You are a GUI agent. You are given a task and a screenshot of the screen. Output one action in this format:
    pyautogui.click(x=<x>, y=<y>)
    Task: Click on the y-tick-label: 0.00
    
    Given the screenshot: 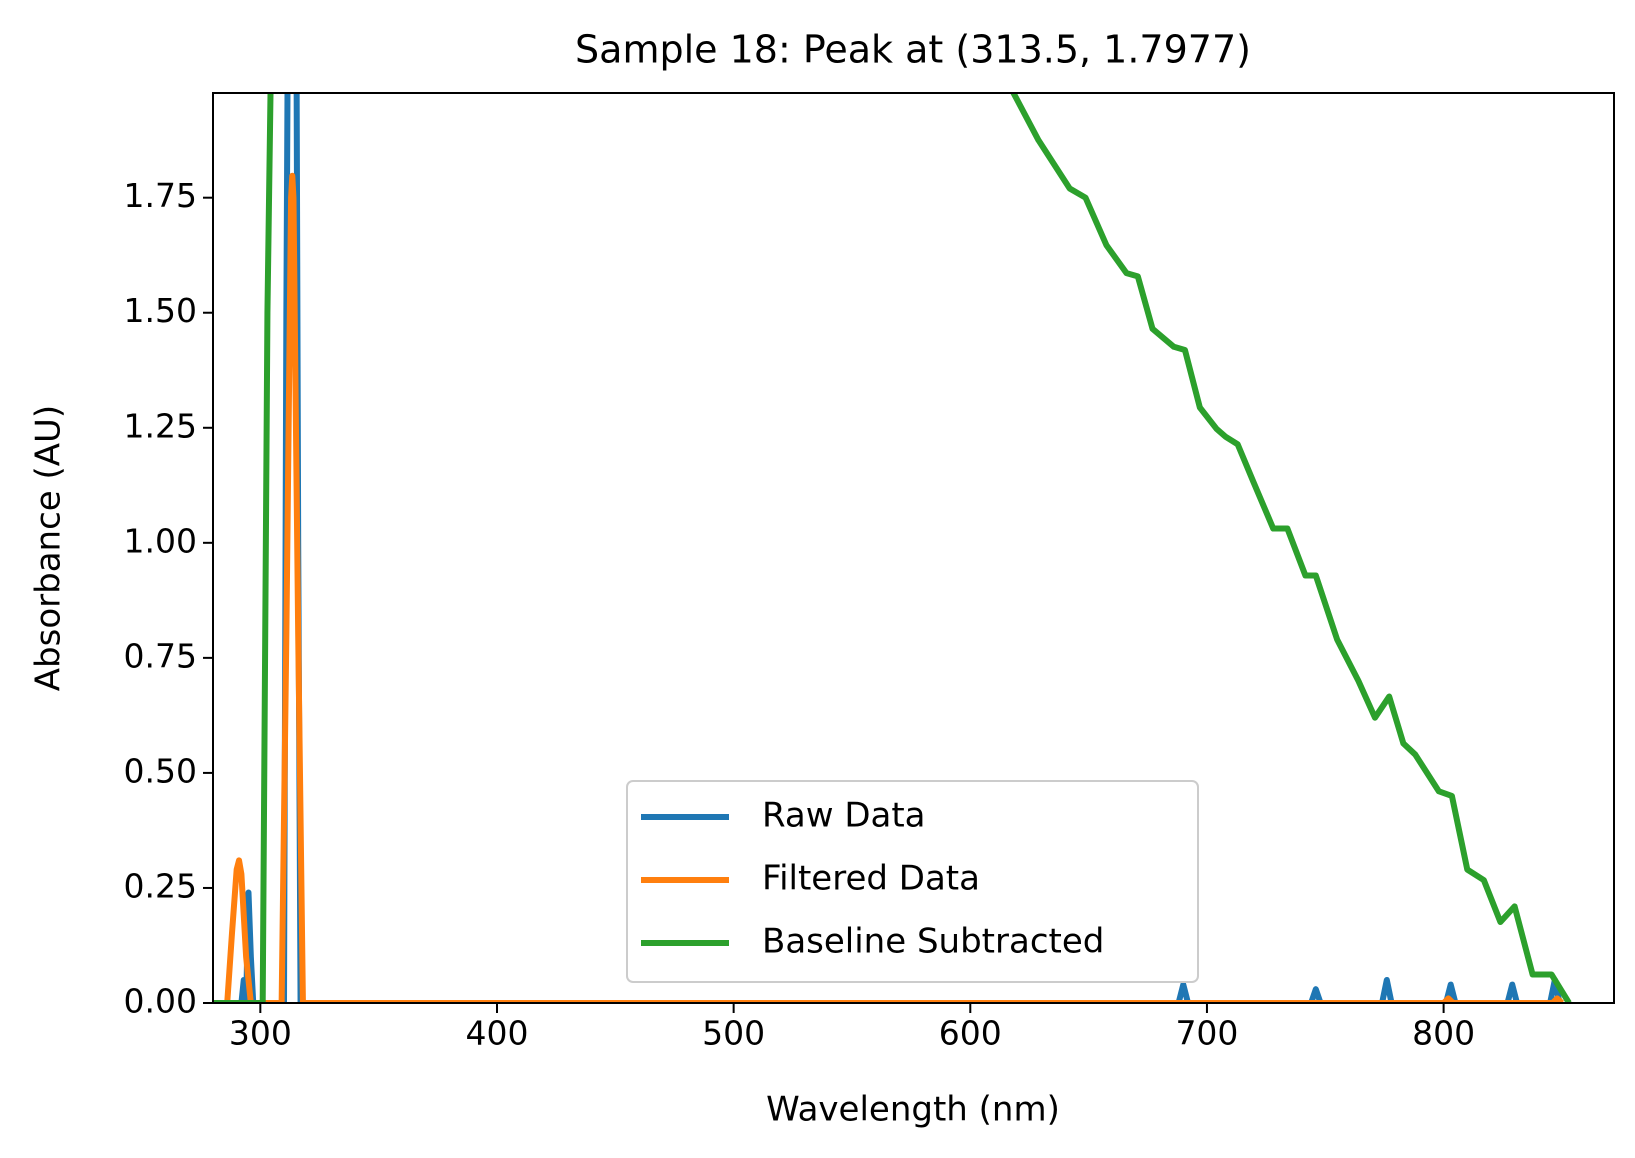 What is the action you would take?
    pyautogui.click(x=160, y=1001)
    